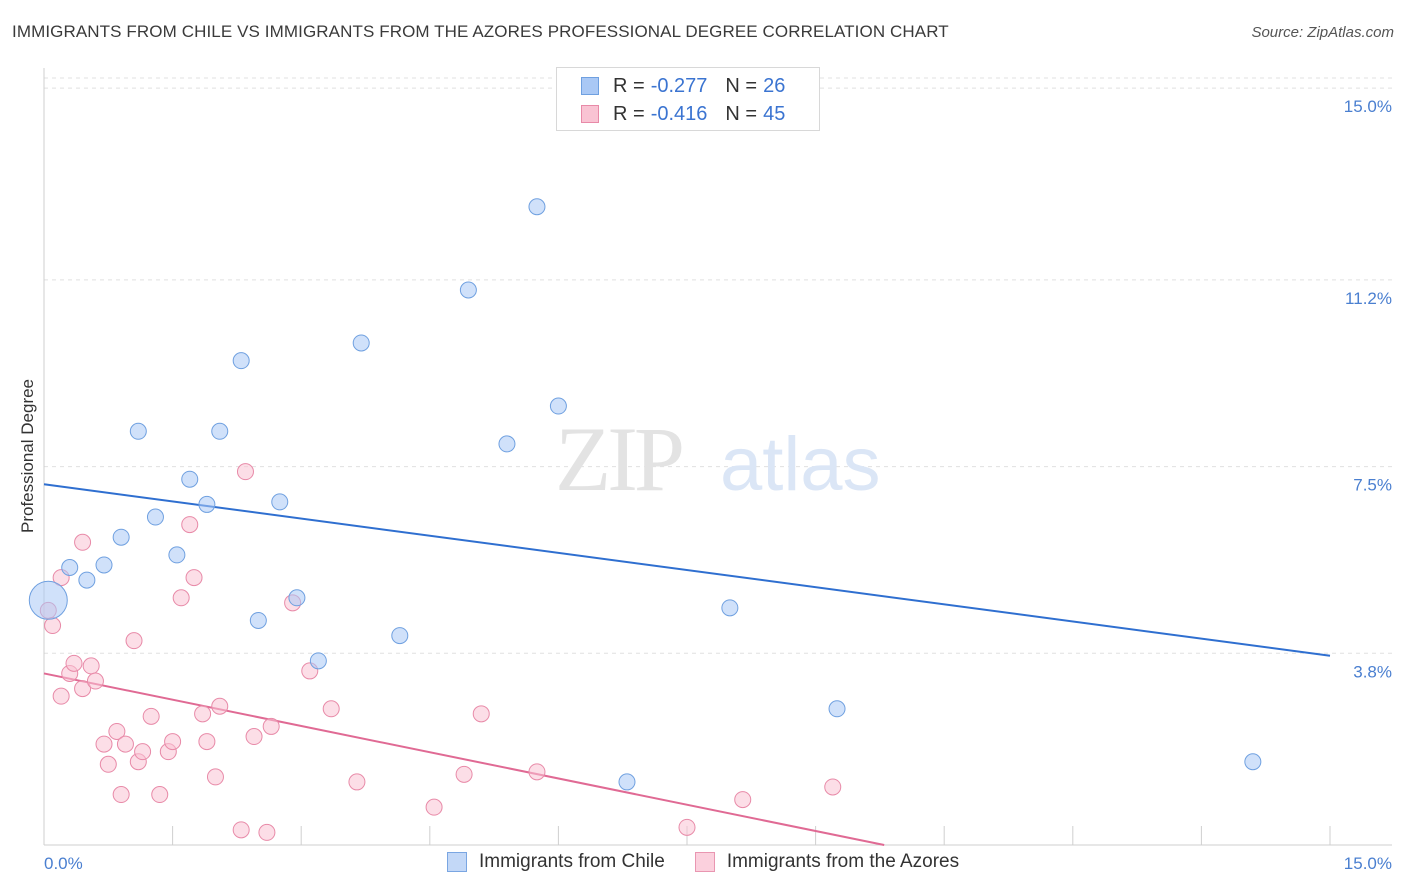 This screenshot has width=1406, height=892. Describe the element at coordinates (27, 456) in the screenshot. I see `y-axis-label: Professional Degree` at that location.